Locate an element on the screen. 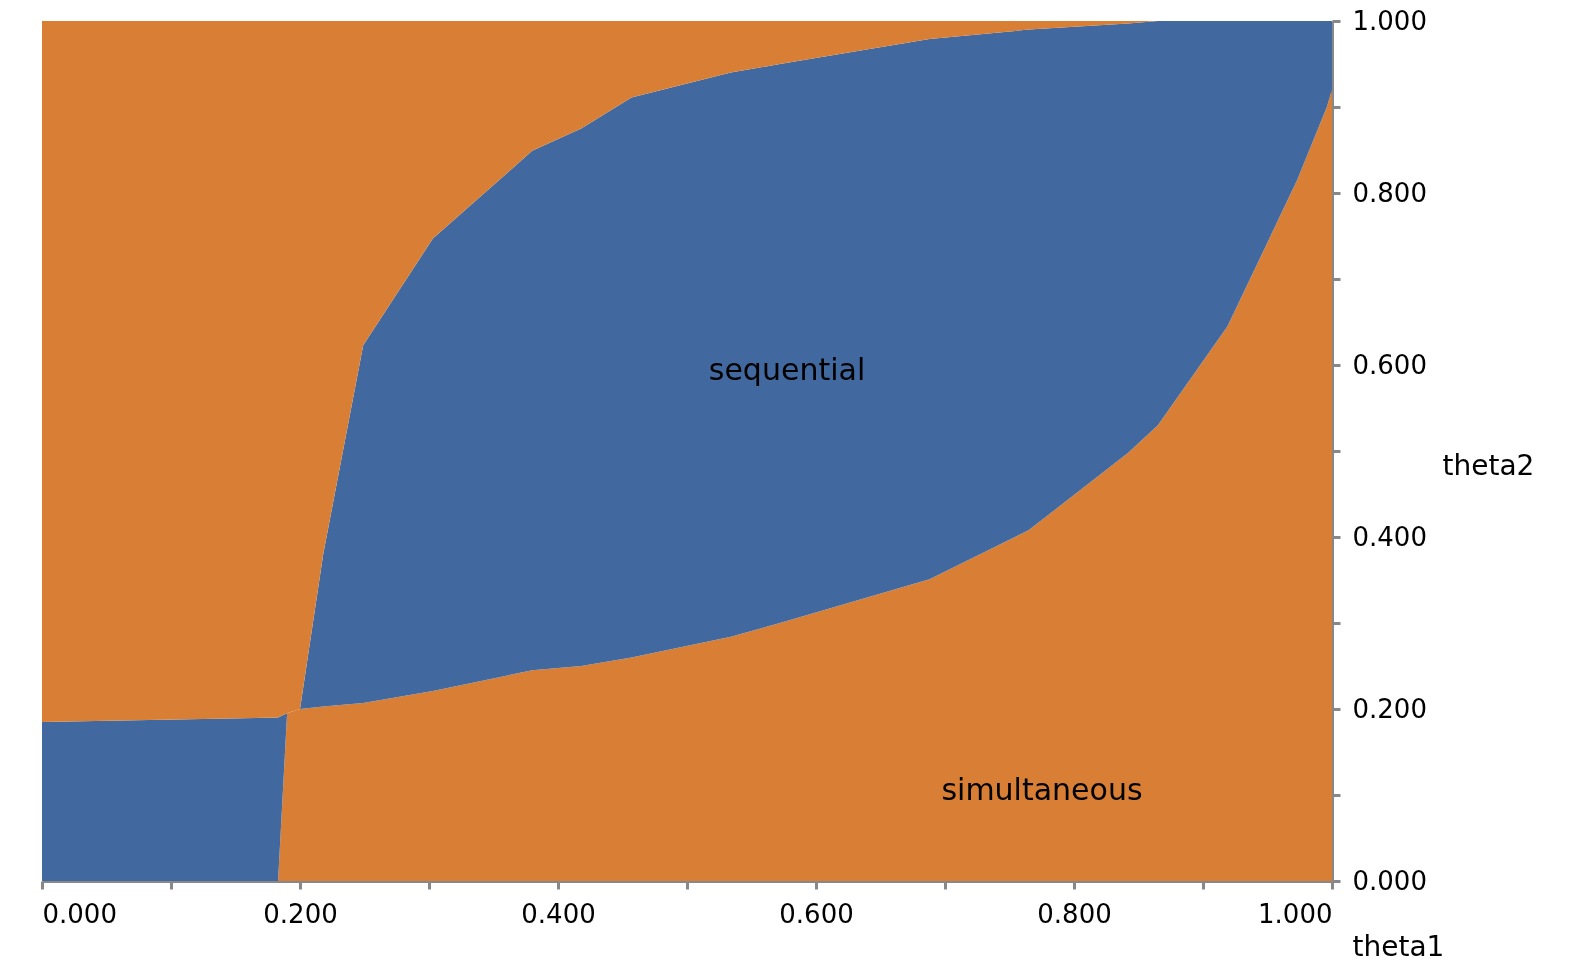 This screenshot has height=966, width=1582. y-tick-label: 0.400 is located at coordinates (1389, 536).